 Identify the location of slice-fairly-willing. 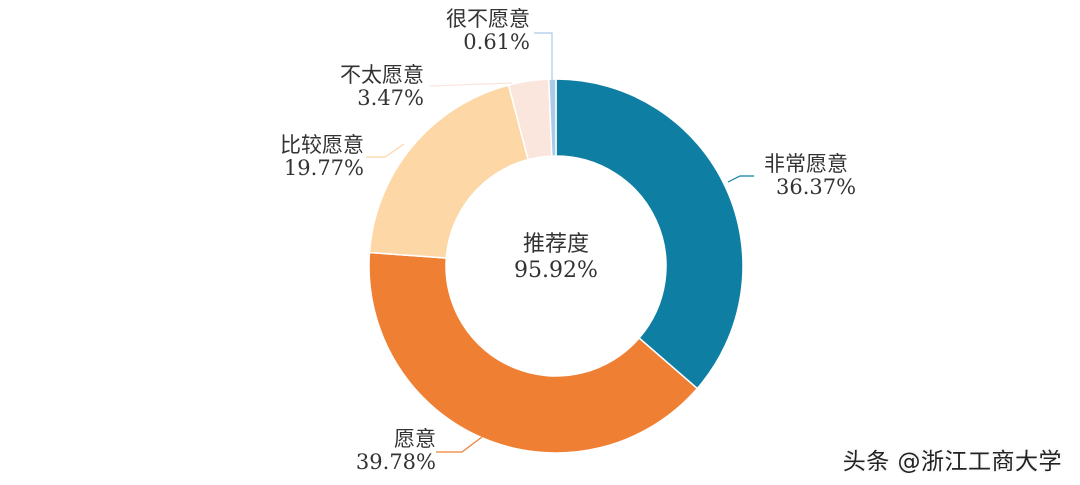
(449, 171).